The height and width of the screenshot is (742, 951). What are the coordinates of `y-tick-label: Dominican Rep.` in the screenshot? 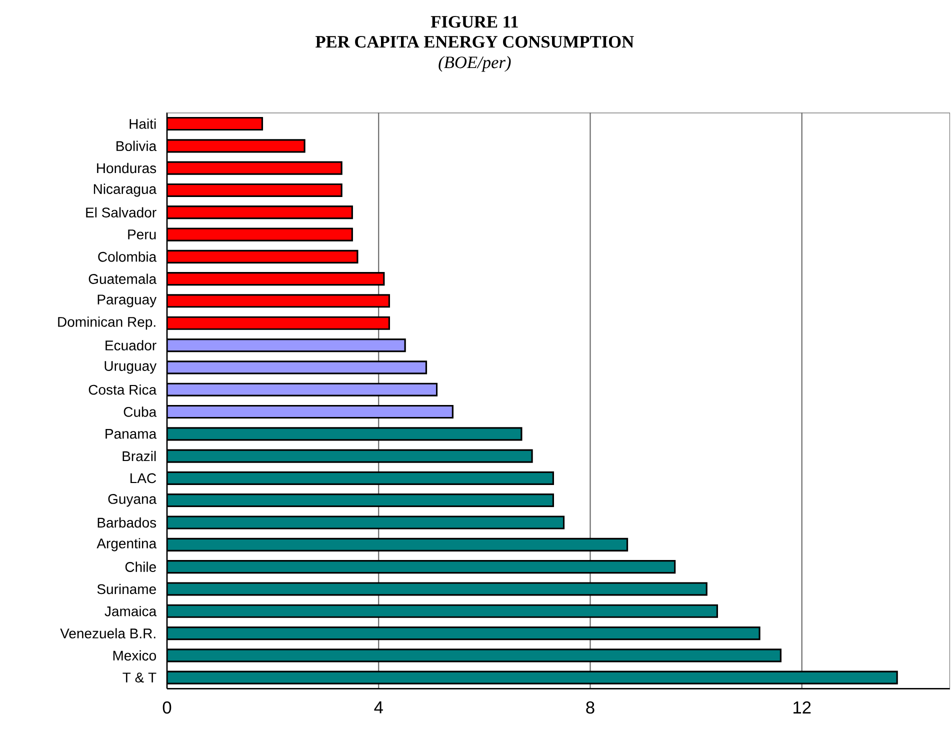 It's located at (107, 323).